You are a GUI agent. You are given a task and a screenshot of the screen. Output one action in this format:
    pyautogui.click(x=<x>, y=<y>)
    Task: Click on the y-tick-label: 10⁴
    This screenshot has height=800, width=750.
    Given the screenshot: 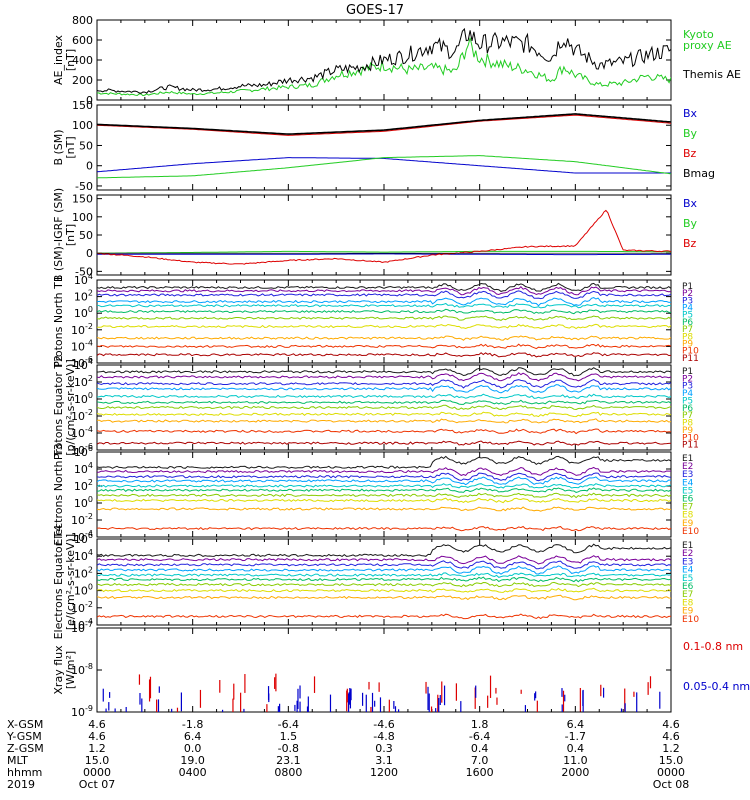 What is the action you would take?
    pyautogui.click(x=83, y=468)
    